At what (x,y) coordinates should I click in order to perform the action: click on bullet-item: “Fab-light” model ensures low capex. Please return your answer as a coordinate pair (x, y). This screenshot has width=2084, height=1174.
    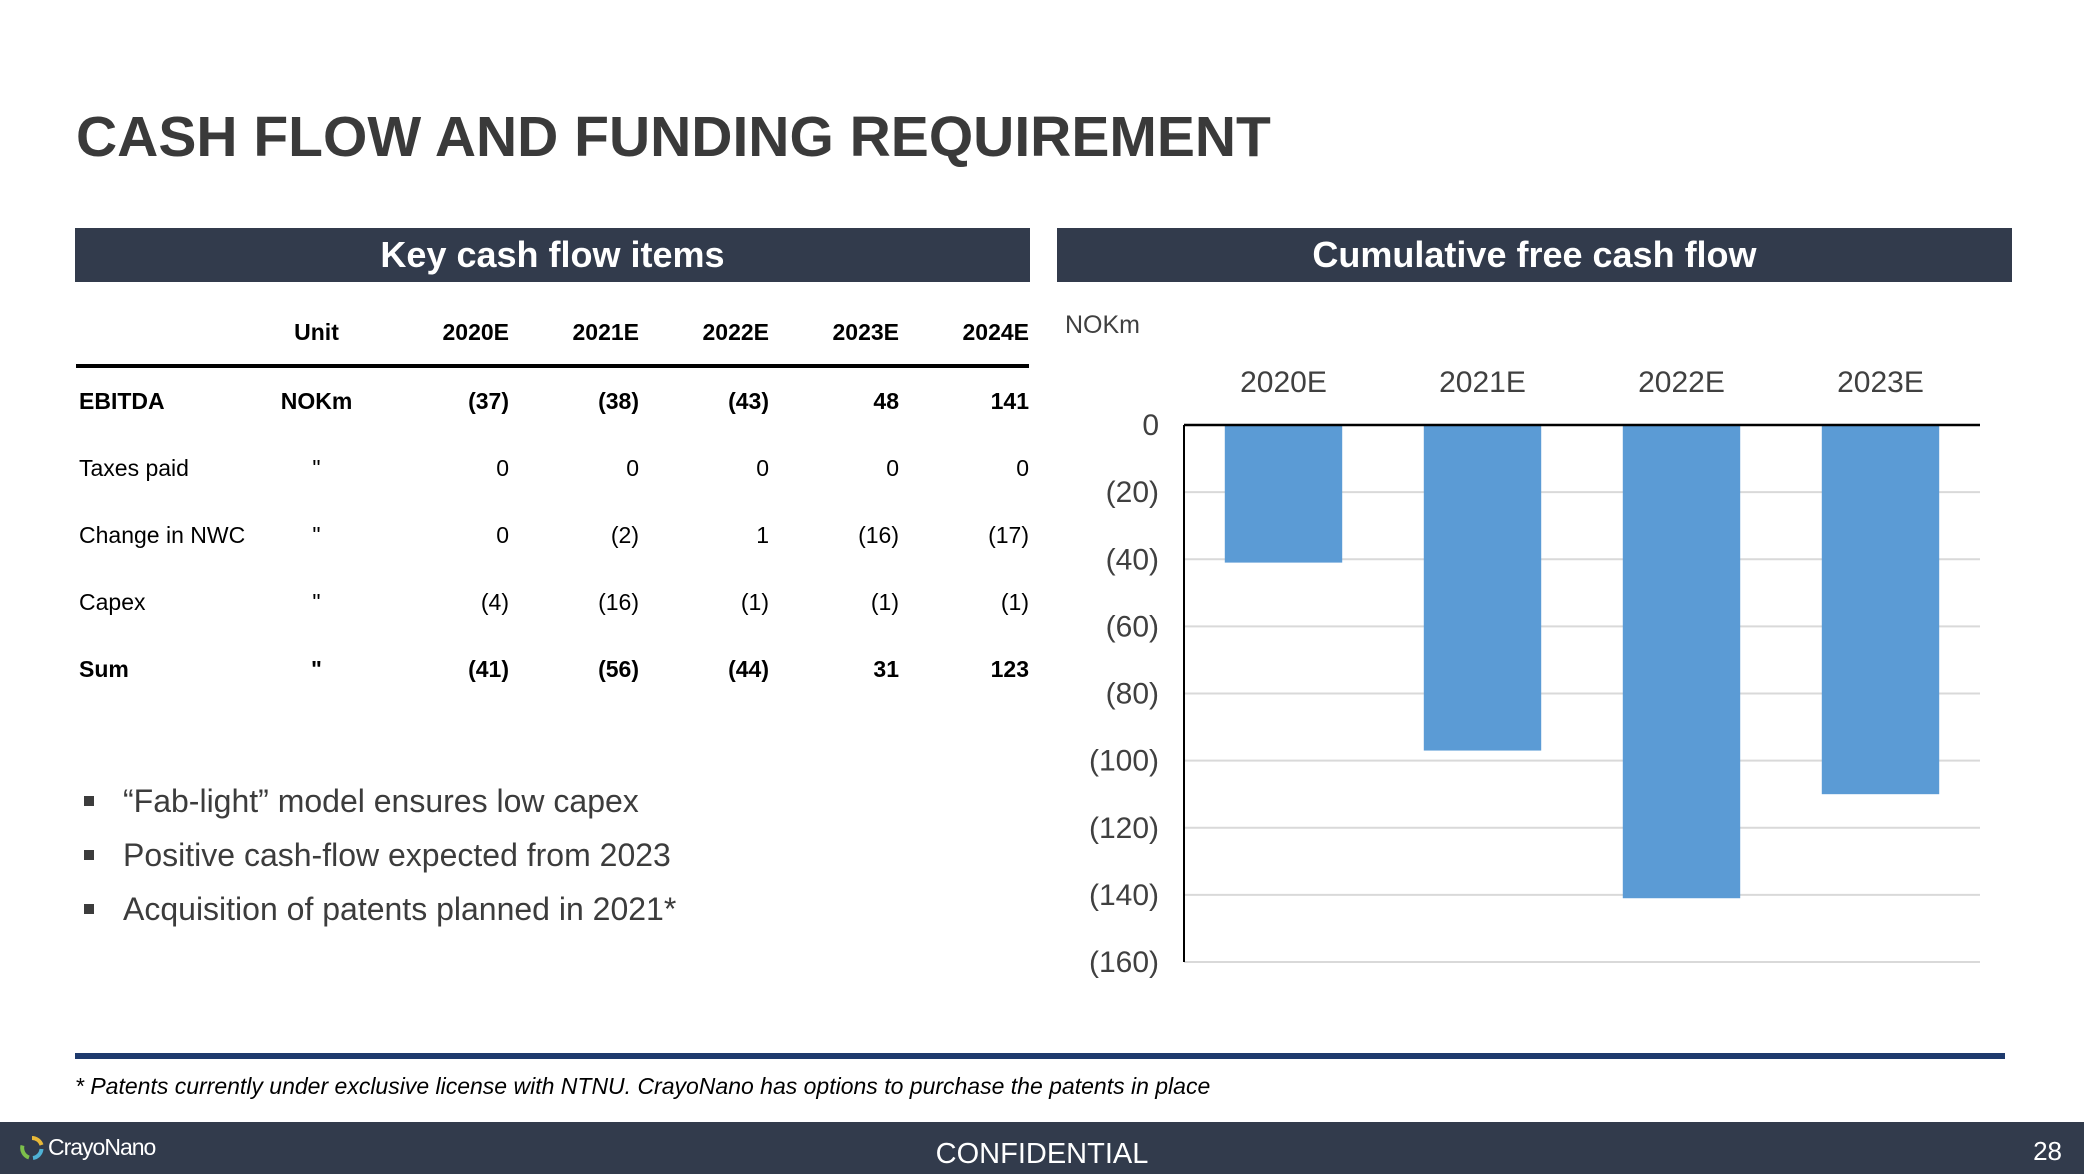
    Looking at the image, I should click on (378, 801).